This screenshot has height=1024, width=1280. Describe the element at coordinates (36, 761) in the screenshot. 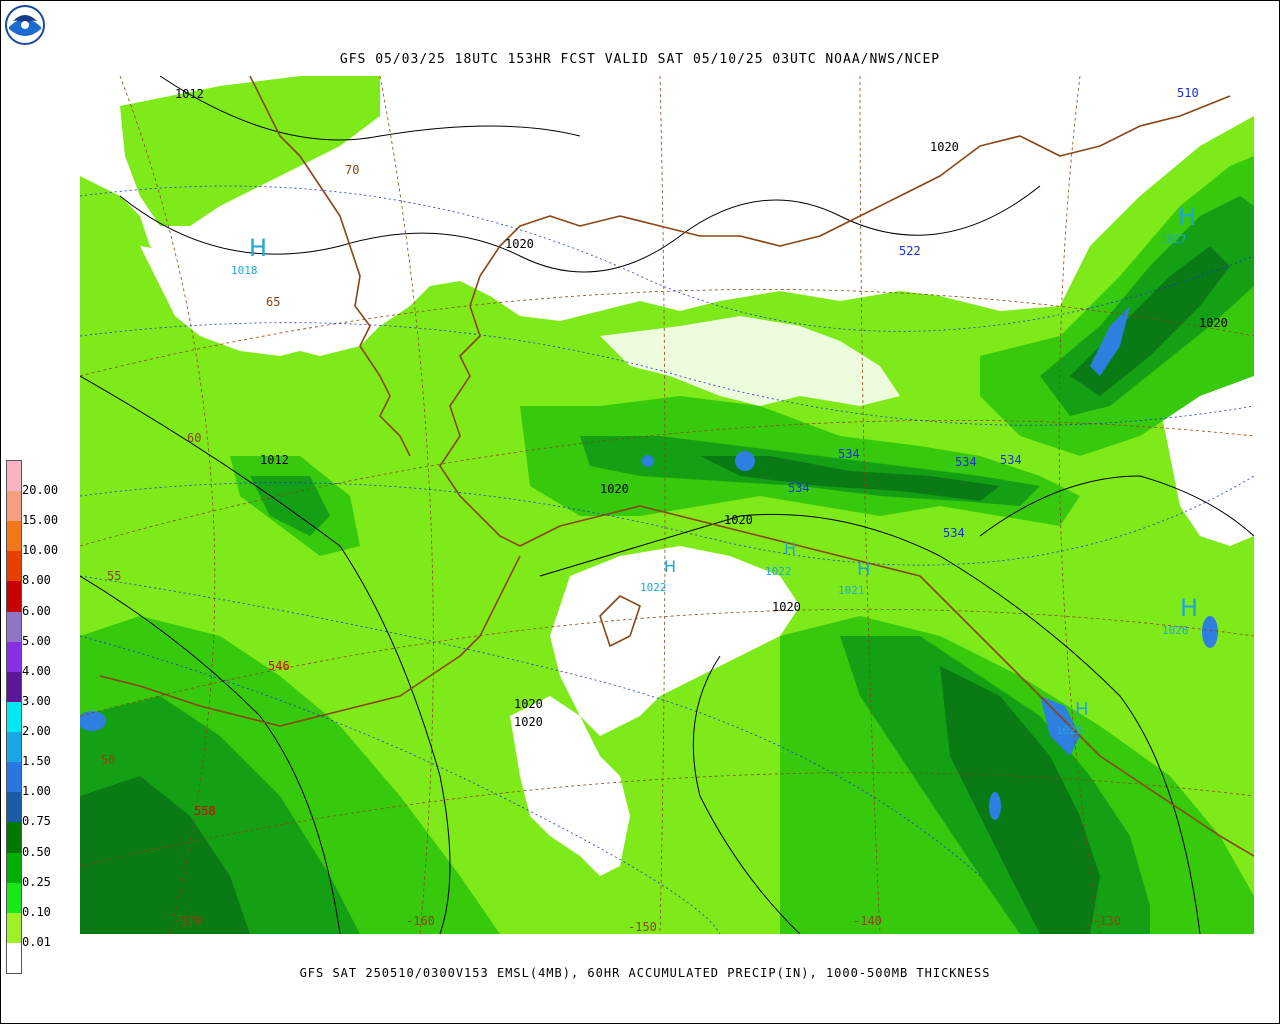

I see `legend-label: 1.50` at that location.